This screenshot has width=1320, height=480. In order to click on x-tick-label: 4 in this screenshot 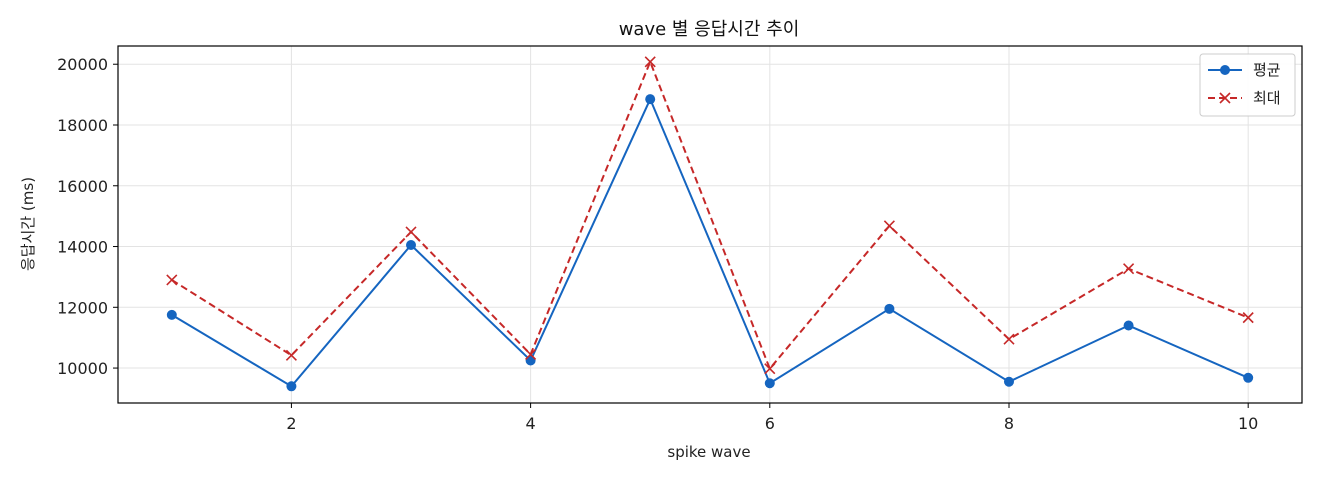, I will do `click(531, 423)`.